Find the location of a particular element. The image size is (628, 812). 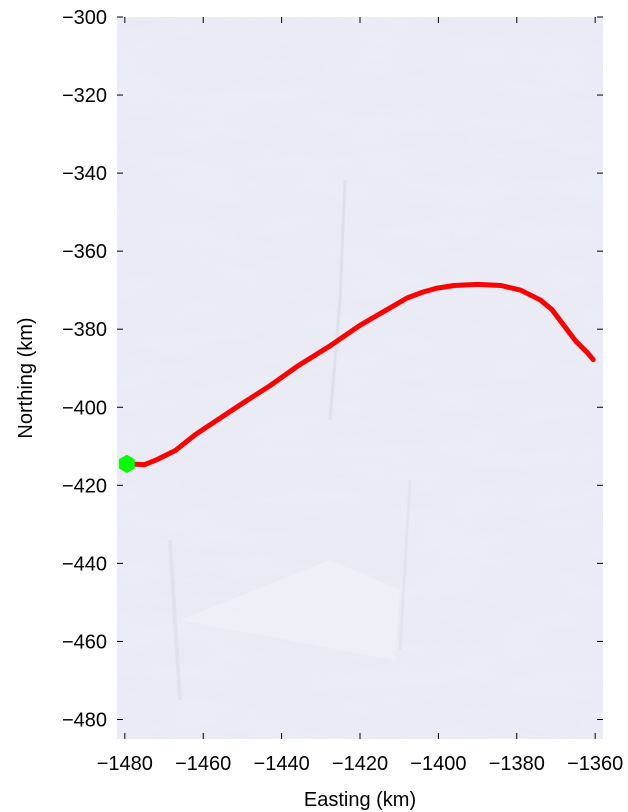

y-tick-label: −440 is located at coordinates (84, 564).